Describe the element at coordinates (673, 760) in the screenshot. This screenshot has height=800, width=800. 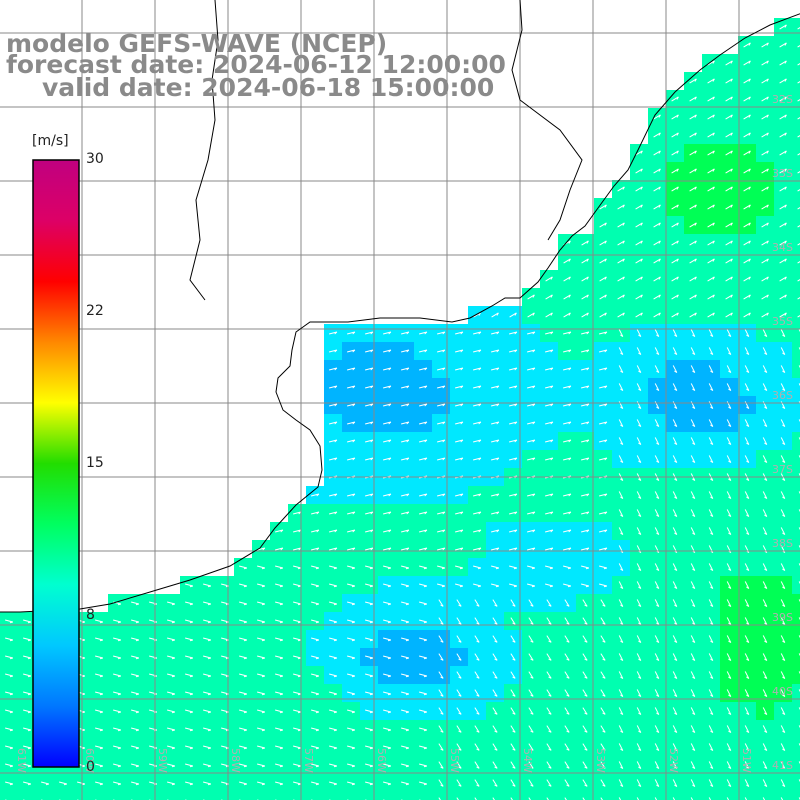
I see `longitude-label: 52W` at that location.